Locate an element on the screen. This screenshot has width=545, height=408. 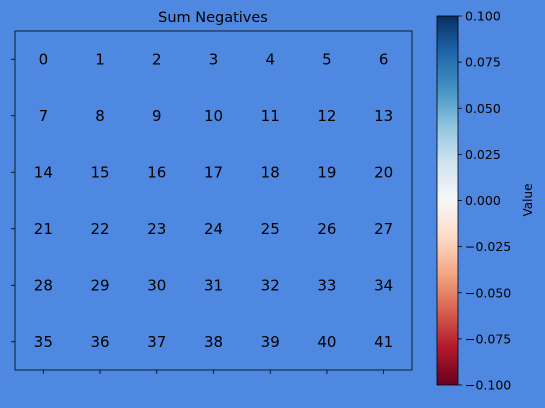
cell-label: 21 is located at coordinates (43, 229).